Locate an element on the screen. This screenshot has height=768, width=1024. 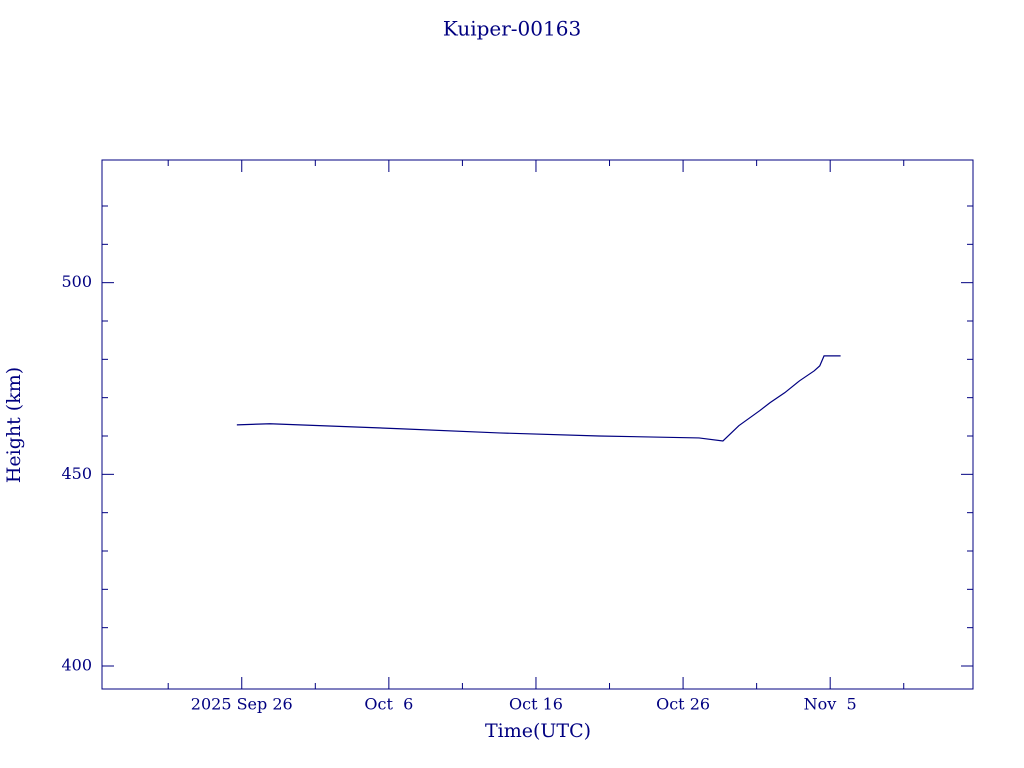
x-tick-label: Oct 26 is located at coordinates (683, 704).